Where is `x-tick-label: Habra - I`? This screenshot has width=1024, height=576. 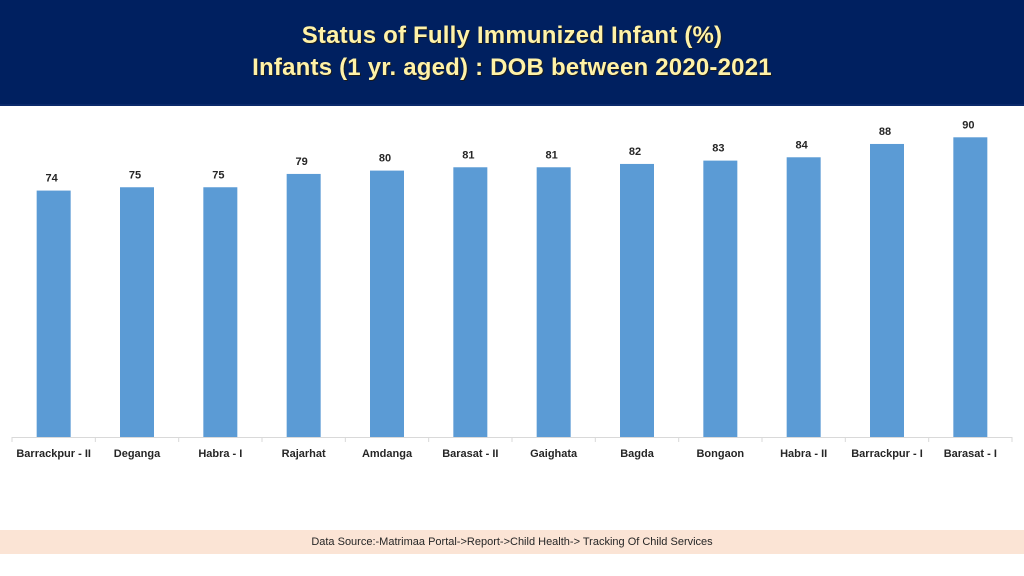 x-tick-label: Habra - I is located at coordinates (220, 454).